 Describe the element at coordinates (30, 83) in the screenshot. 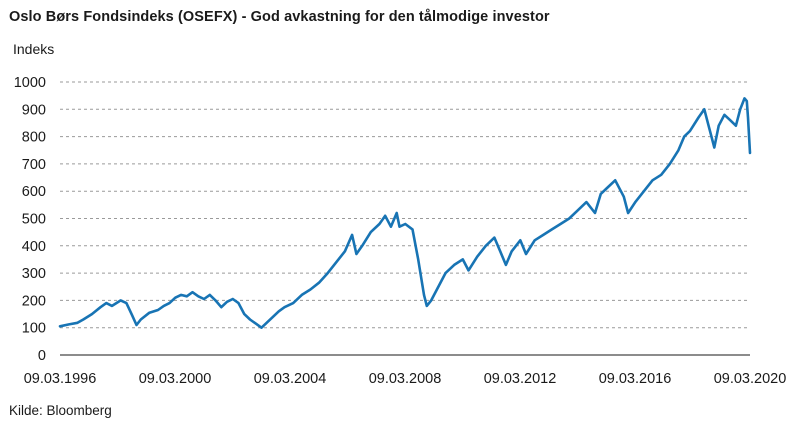

I see `y-tick-label-1000: 1000` at that location.